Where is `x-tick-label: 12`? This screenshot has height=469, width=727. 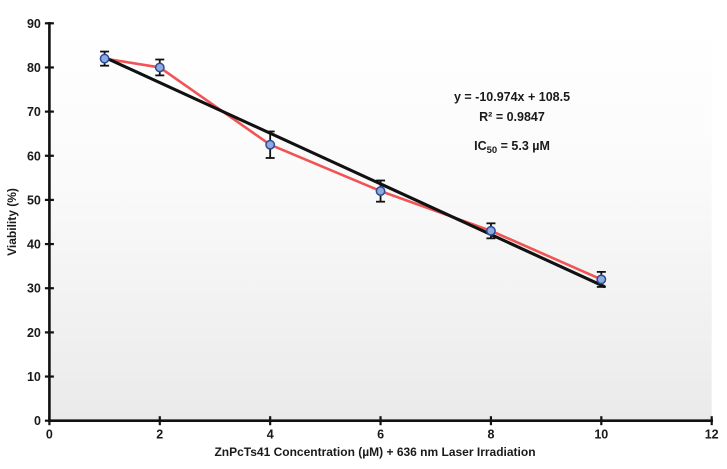 x-tick-label: 12 is located at coordinates (712, 435).